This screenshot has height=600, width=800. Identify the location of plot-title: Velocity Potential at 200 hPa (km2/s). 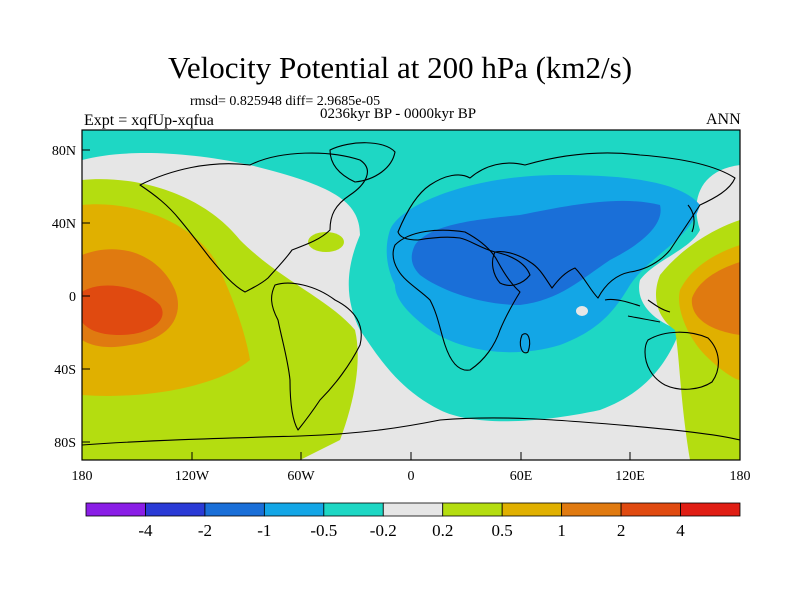
(400, 67).